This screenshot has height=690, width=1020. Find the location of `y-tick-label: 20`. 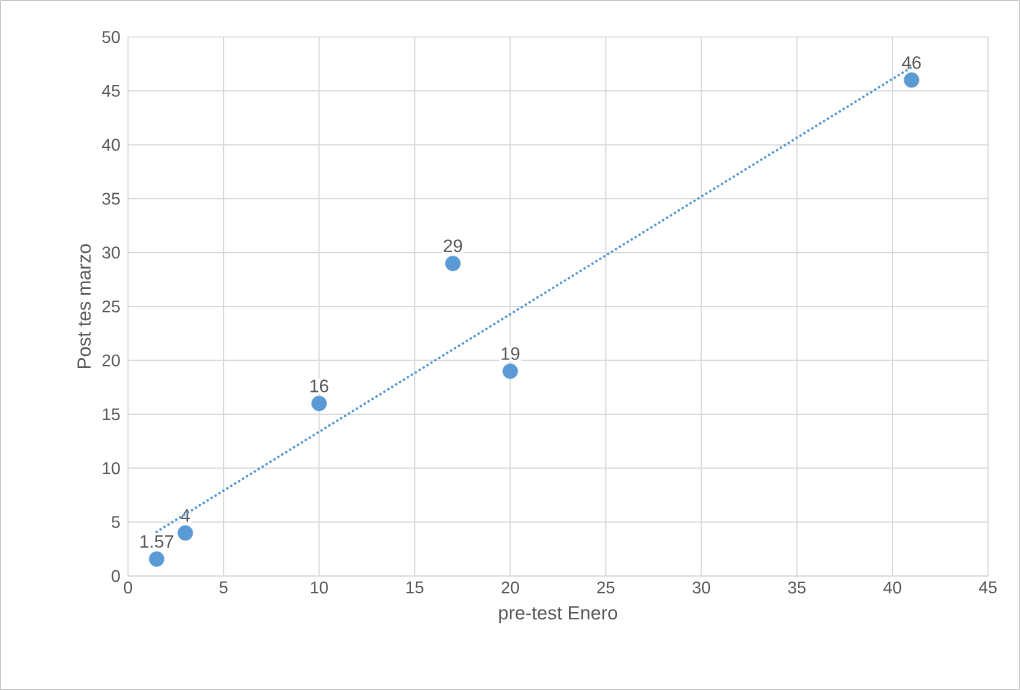

y-tick-label: 20 is located at coordinates (111, 360).